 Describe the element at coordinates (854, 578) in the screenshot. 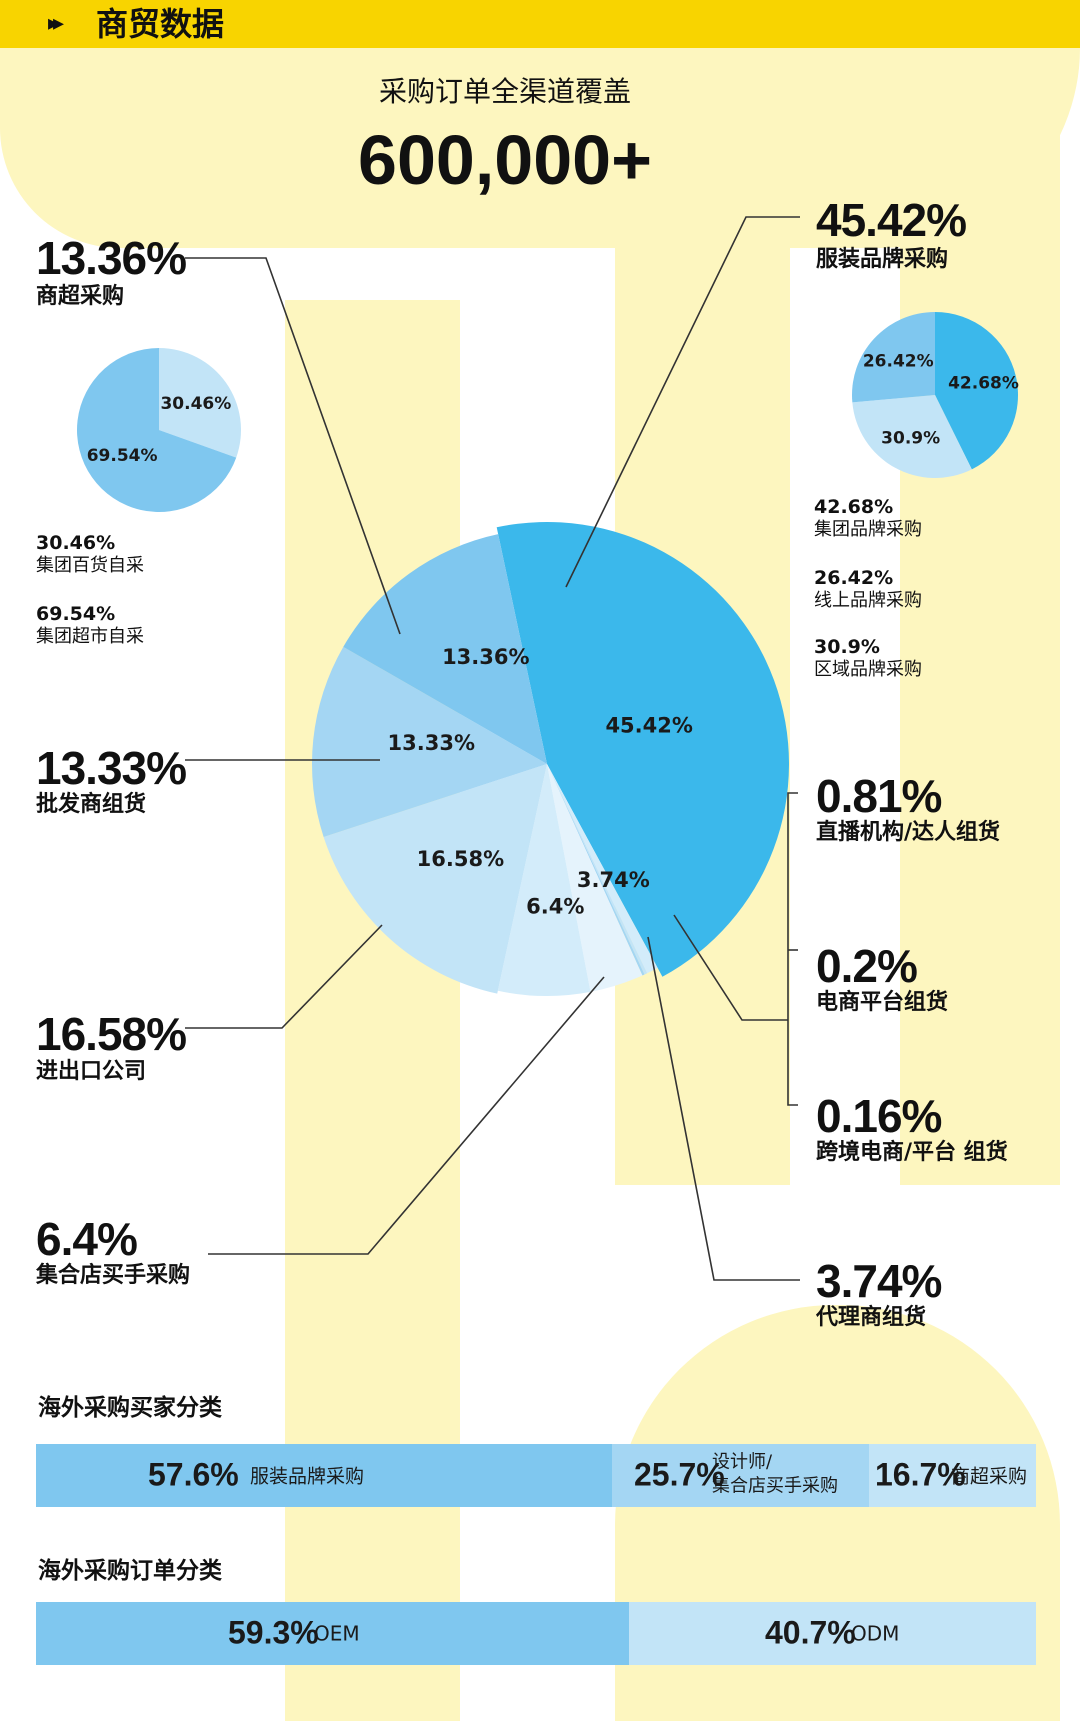

I see `legend-pct-xianshang: 26.42%` at that location.